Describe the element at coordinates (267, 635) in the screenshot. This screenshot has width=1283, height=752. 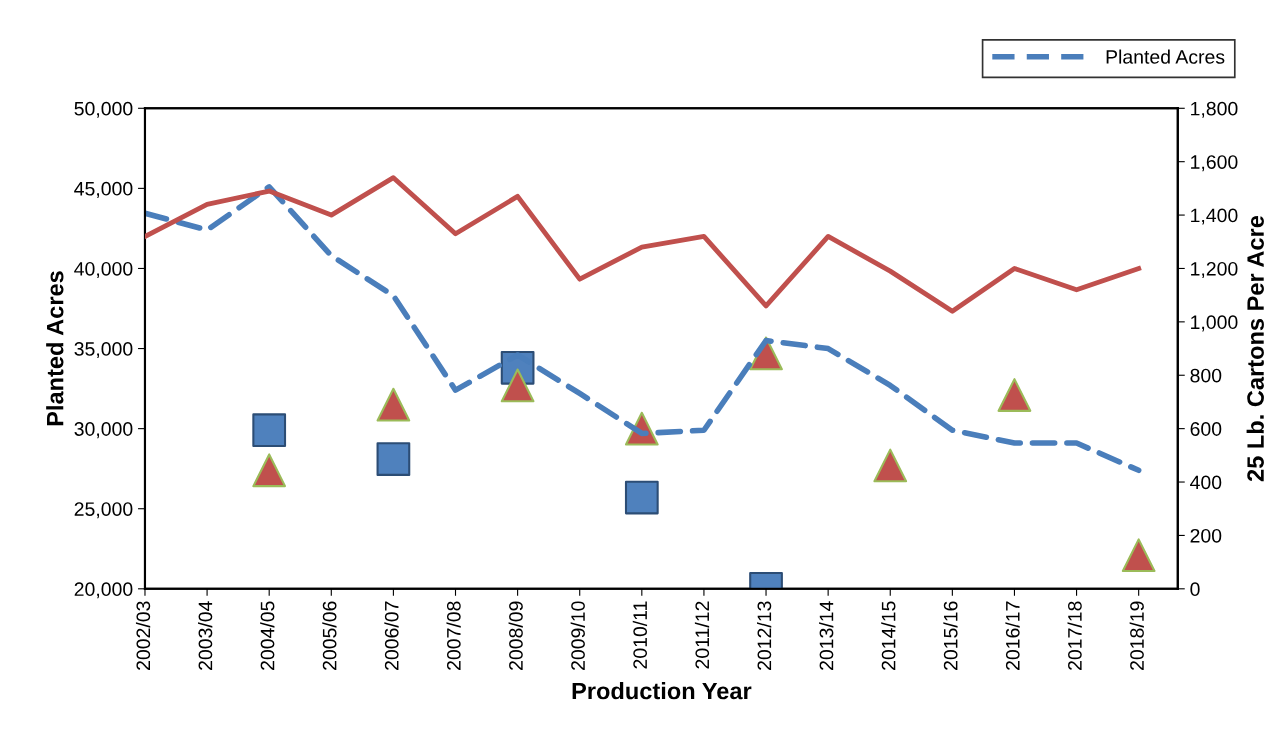
I see `x-tick-label: 2004/05` at that location.